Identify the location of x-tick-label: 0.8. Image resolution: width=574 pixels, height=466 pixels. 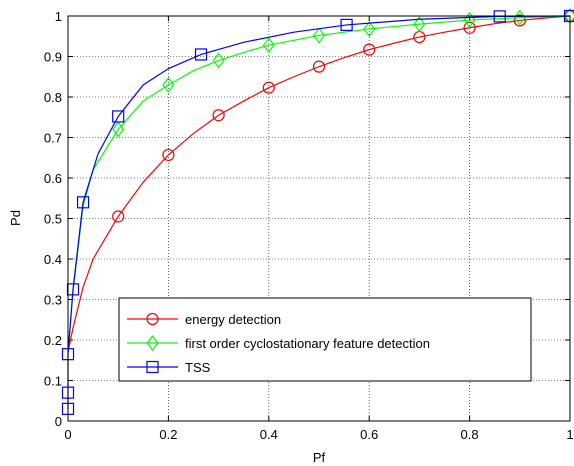
(470, 434).